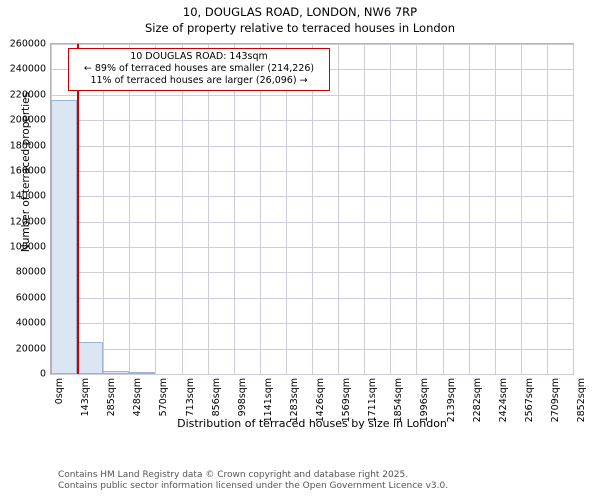 The image size is (600, 500). I want to click on x-axis-tick-label: 570sqm, so click(163, 397).